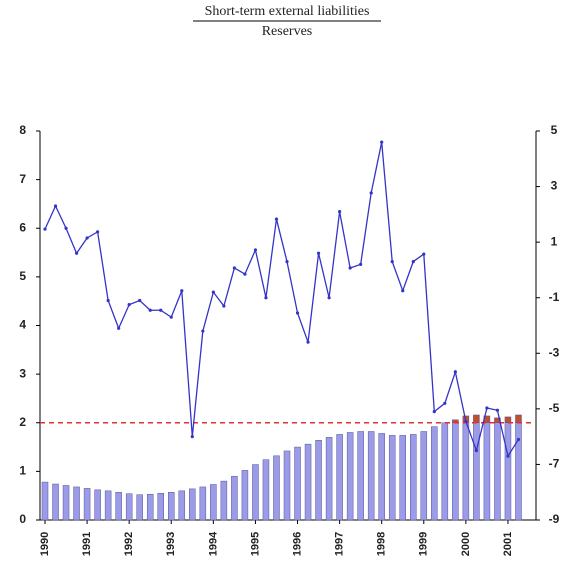 Image resolution: width=574 pixels, height=576 pixels. What do you see at coordinates (382, 544) in the screenshot?
I see `x-tick-label: 1998` at bounding box center [382, 544].